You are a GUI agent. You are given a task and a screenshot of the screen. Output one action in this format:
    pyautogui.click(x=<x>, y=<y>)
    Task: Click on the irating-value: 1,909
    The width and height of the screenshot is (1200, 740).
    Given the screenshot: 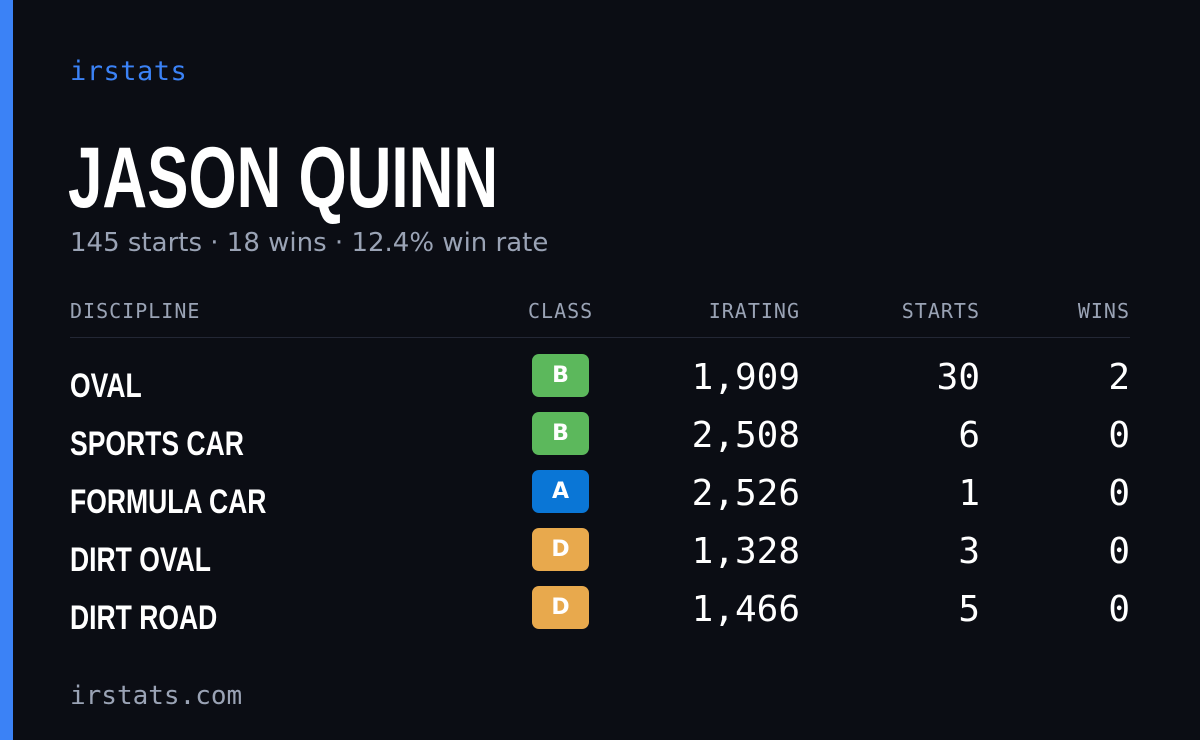 What is the action you would take?
    pyautogui.click(x=745, y=377)
    